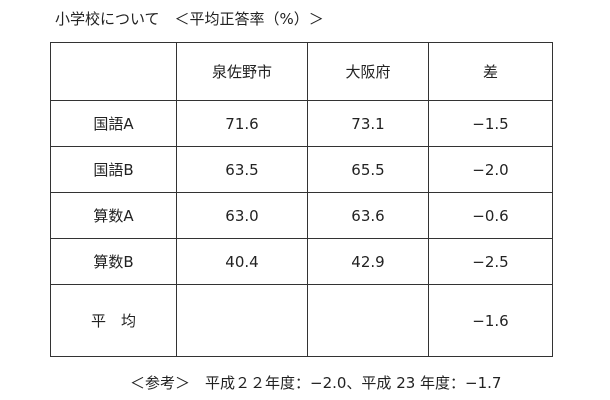  Describe the element at coordinates (368, 123) in the screenshot. I see `value-cell: 73.1` at that location.